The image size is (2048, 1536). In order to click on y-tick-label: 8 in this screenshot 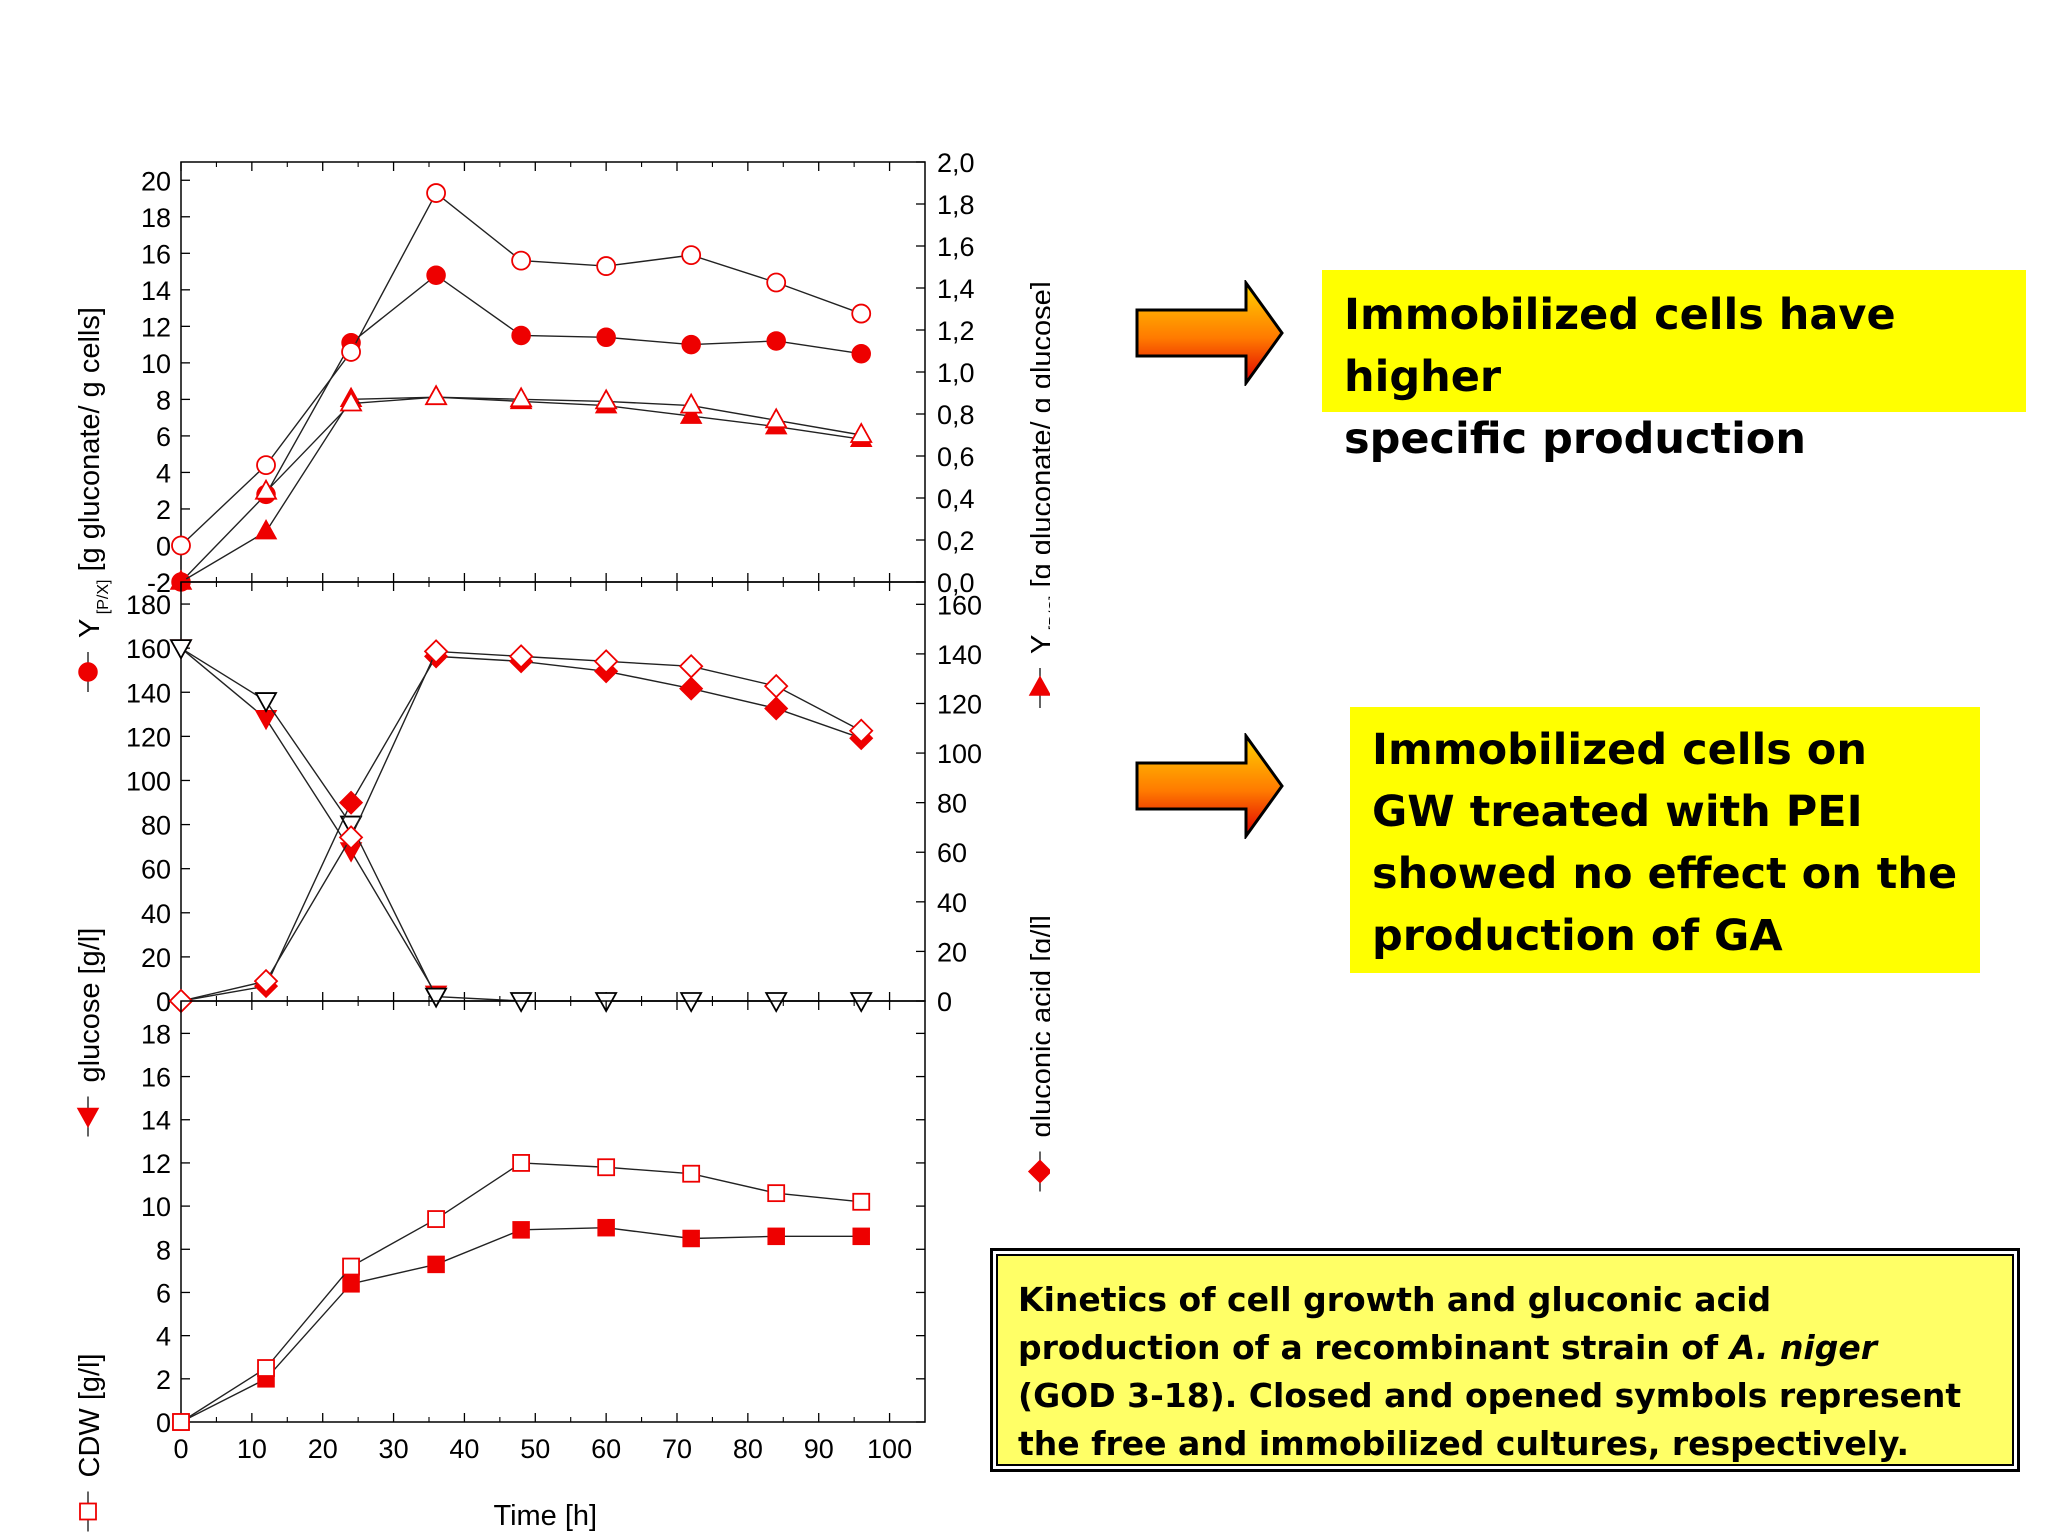, I will do `click(163, 1250)`.